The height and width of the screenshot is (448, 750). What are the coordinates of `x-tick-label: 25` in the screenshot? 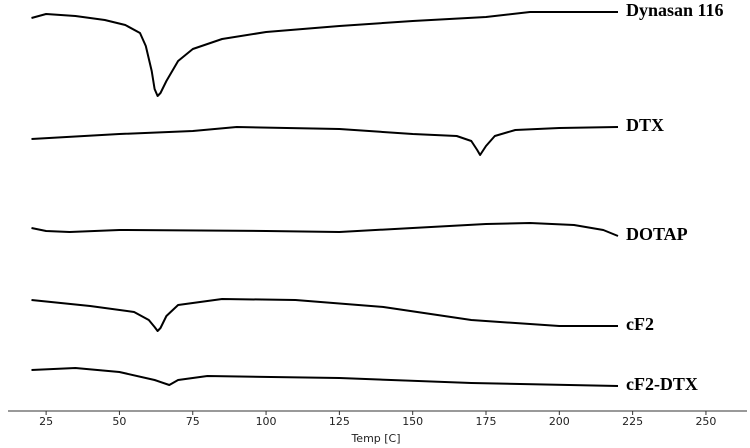 It's located at (46, 421).